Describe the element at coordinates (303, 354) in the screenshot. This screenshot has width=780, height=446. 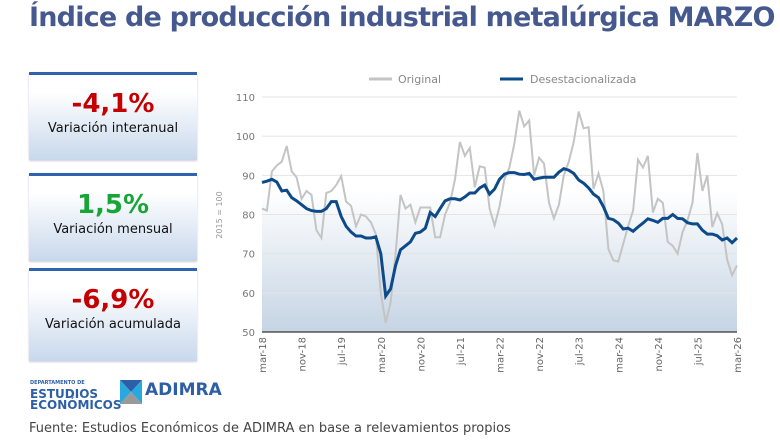
I see `x-tick-label: nov-18` at that location.